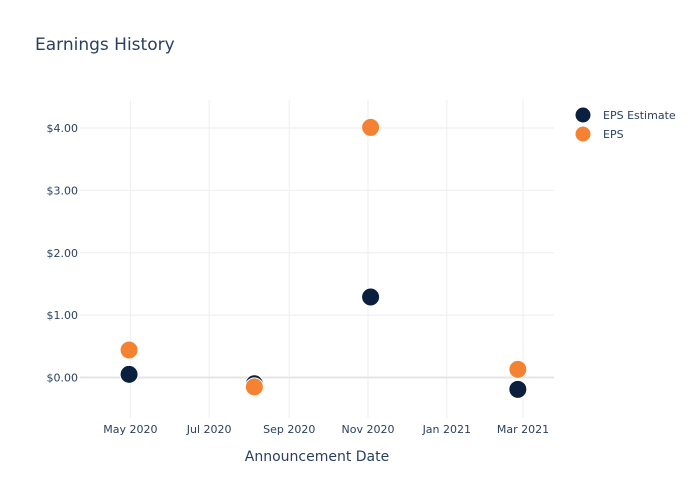  Describe the element at coordinates (317, 457) in the screenshot. I see `x-axis-title: Announcement Date` at that location.